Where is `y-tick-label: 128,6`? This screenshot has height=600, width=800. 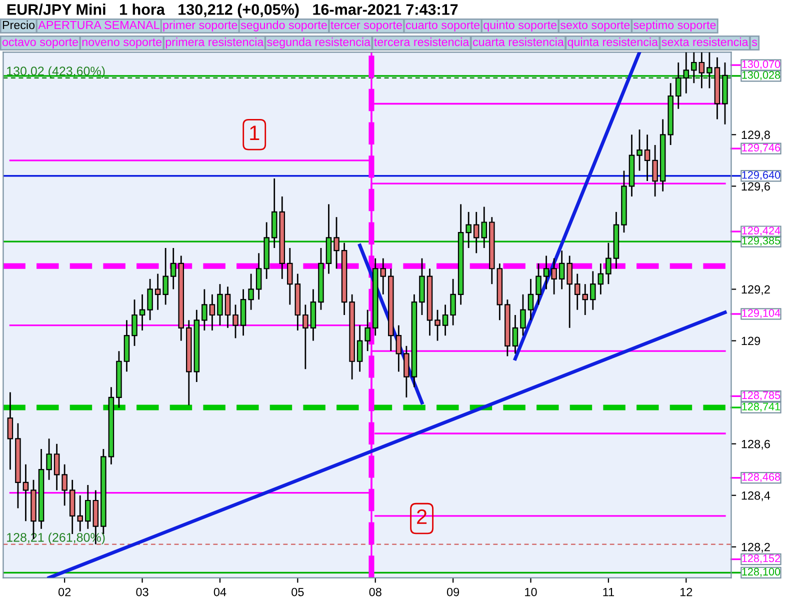
y-tick-label: 128,6 is located at coordinates (756, 445).